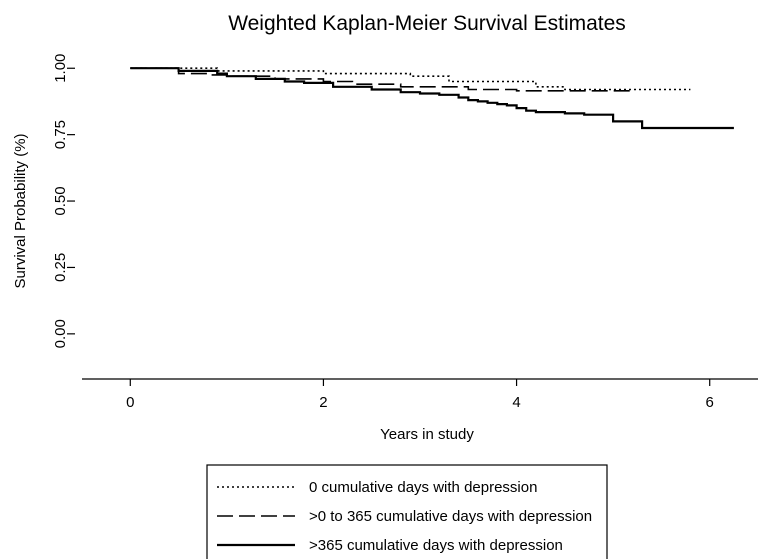 The image size is (765, 559). What do you see at coordinates (60, 68) in the screenshot?
I see `y-tick-label: 1.00` at bounding box center [60, 68].